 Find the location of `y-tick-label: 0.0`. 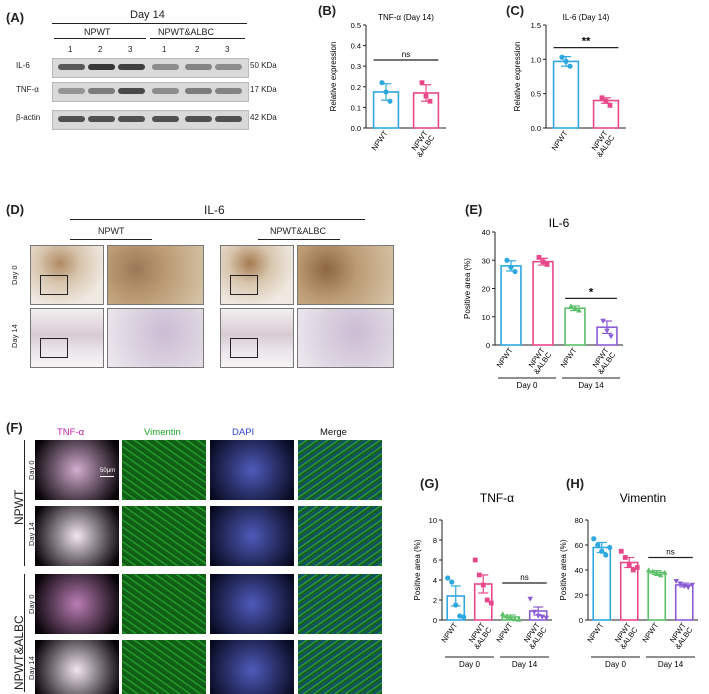

y-tick-label: 0.0 is located at coordinates (356, 128).